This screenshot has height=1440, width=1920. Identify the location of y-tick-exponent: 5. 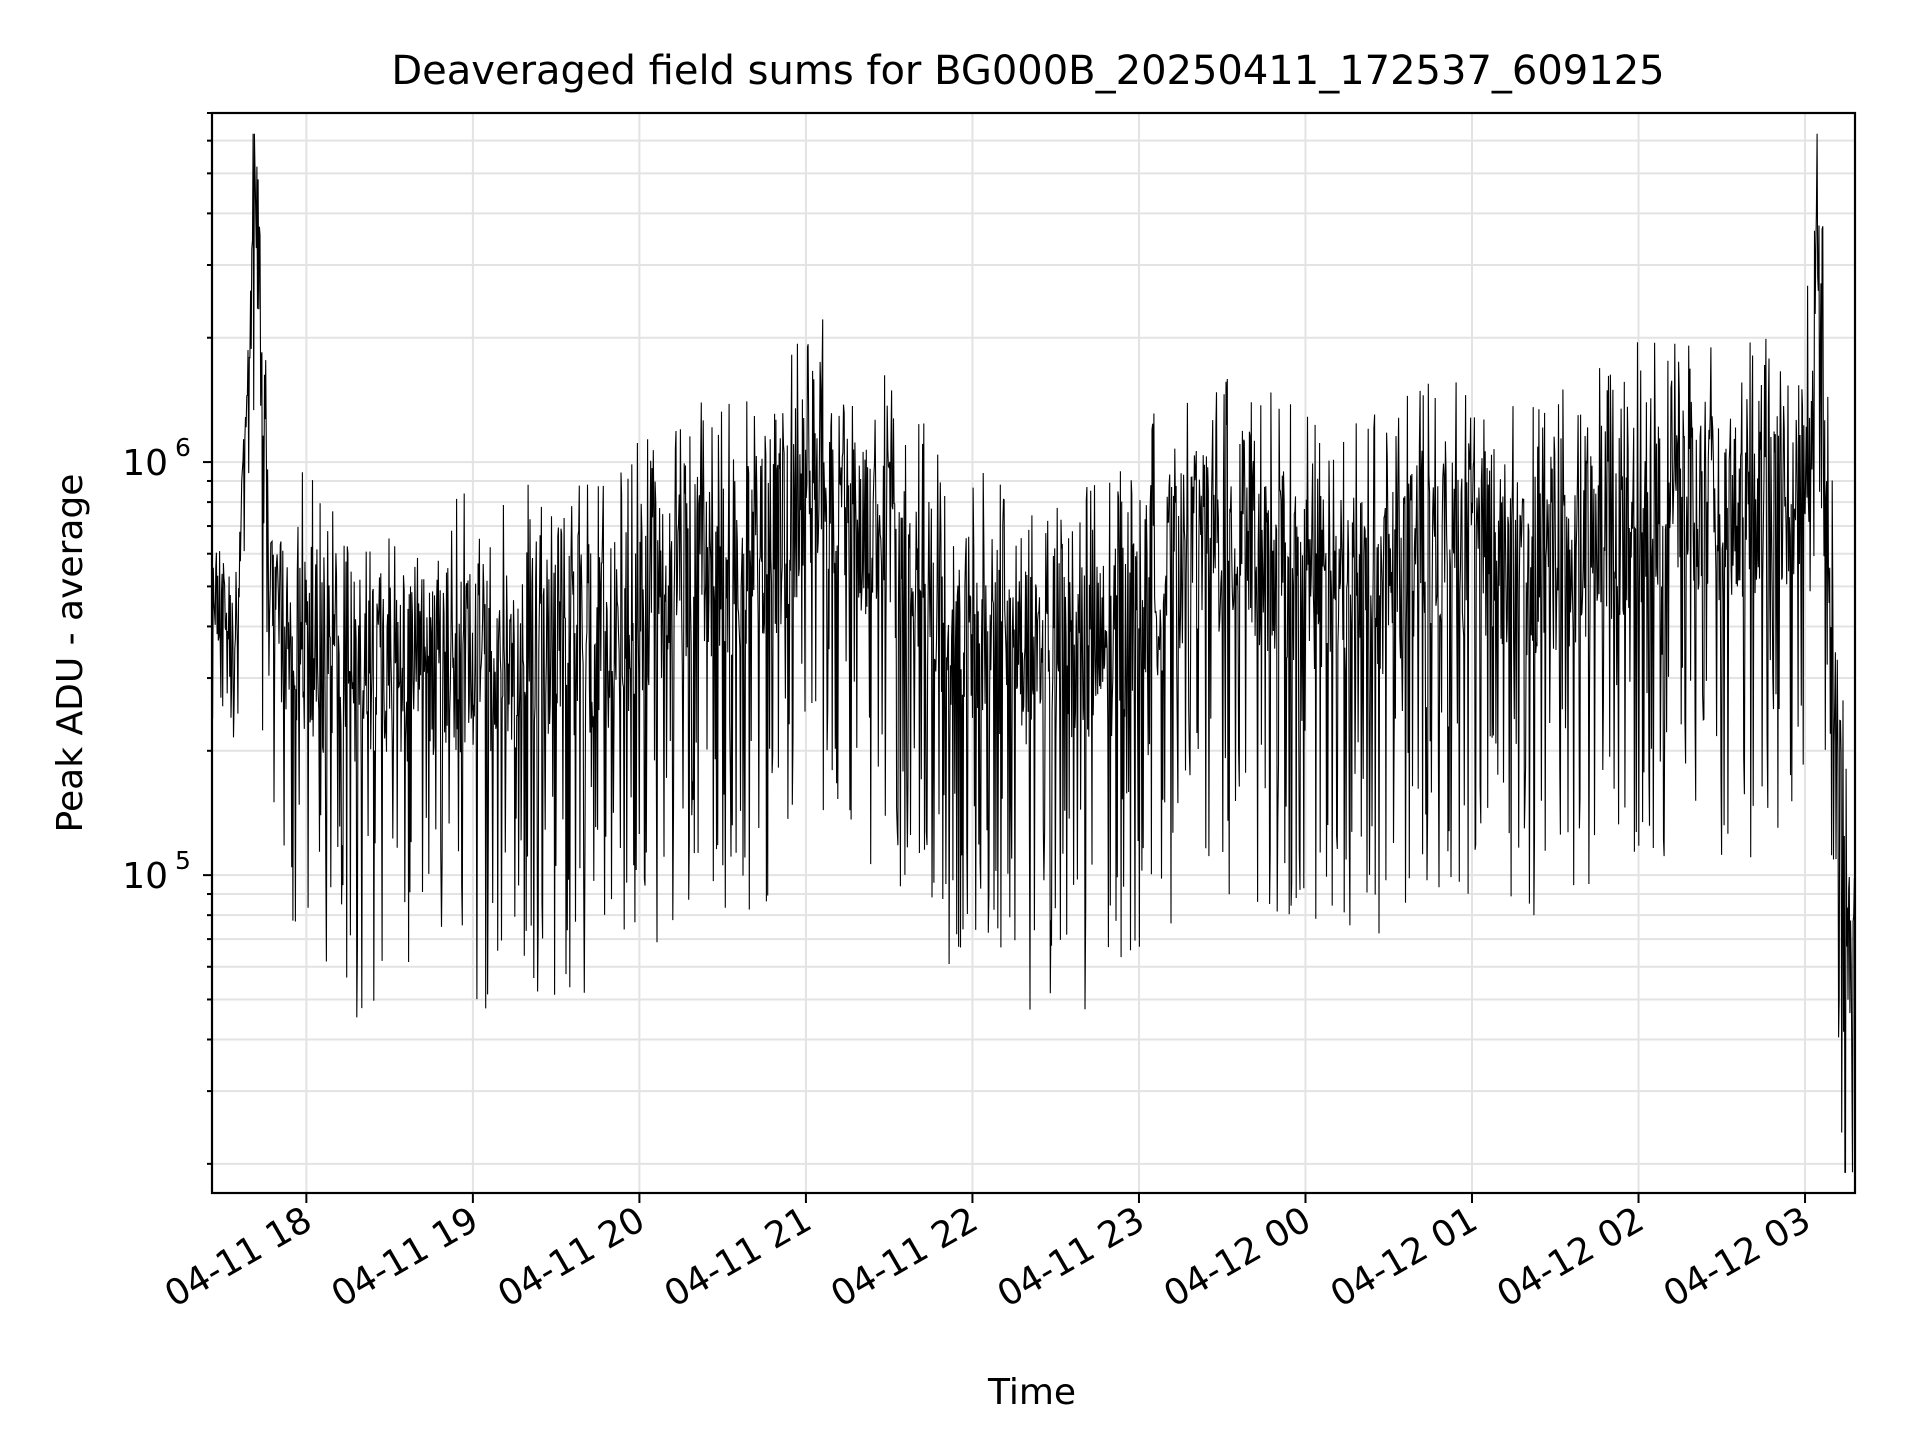
(183, 860).